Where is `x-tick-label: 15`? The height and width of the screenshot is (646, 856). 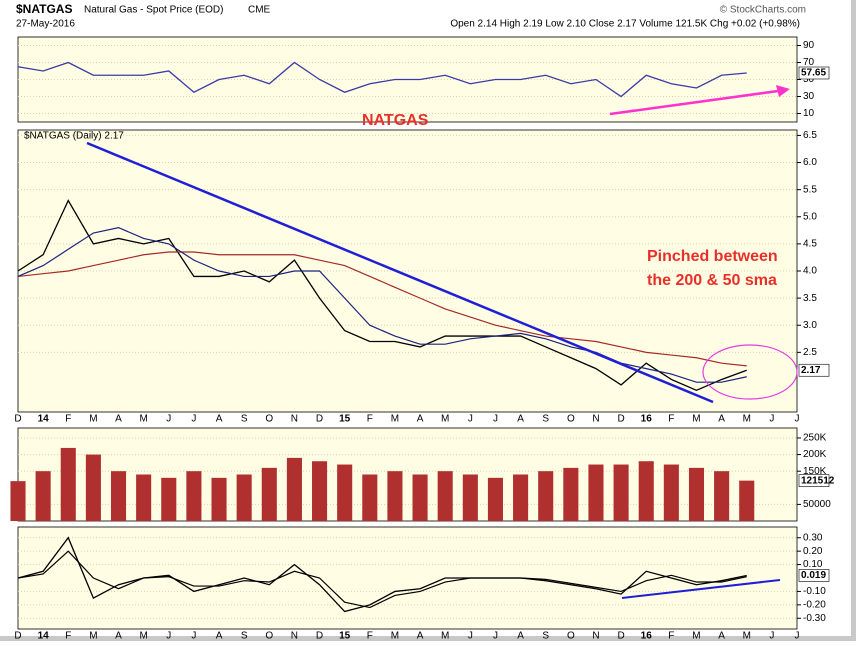 x-tick-label: 15 is located at coordinates (345, 636).